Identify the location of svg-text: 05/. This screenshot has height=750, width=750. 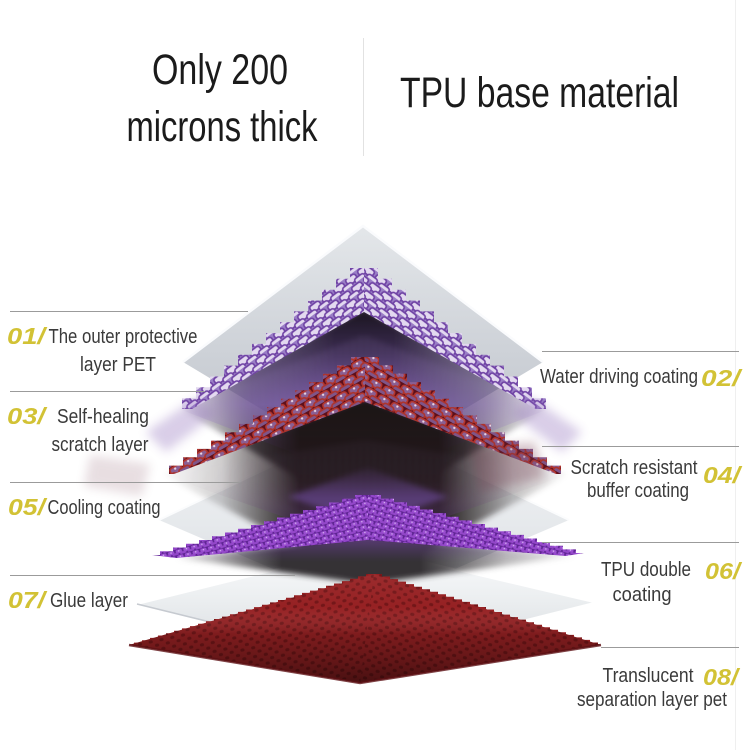
(28, 507).